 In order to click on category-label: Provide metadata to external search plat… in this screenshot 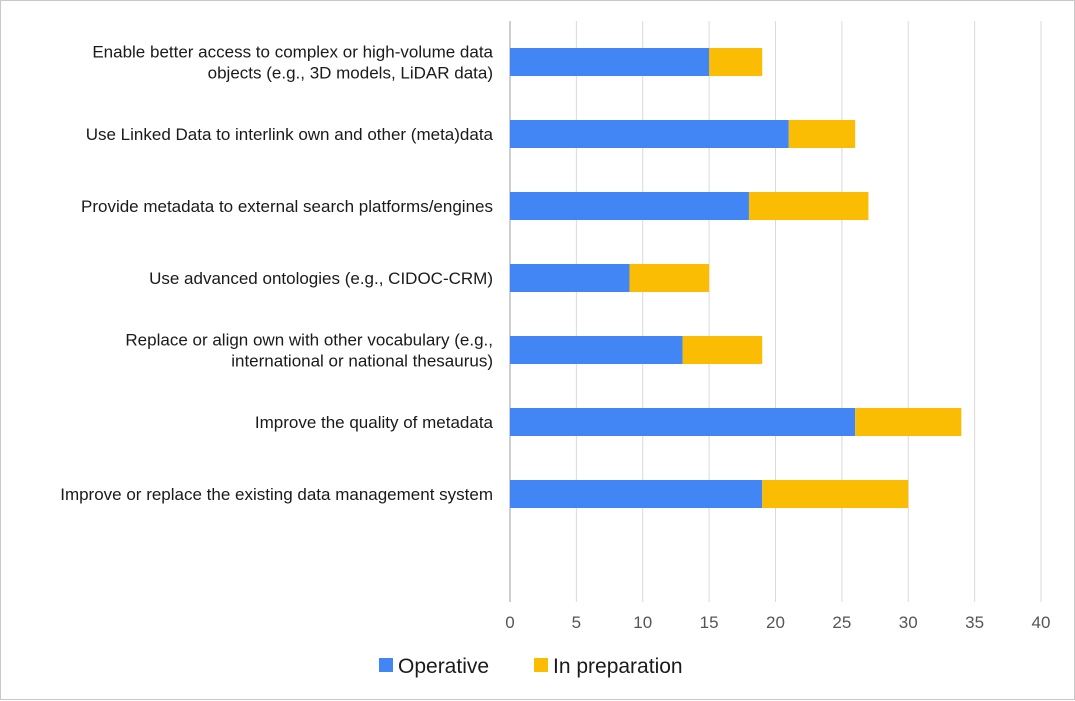, I will do `click(287, 206)`.